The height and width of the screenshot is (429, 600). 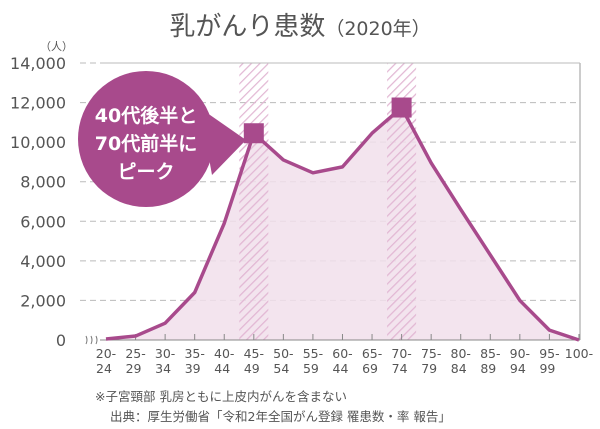 I want to click on x-tick-label: 94, so click(x=518, y=368).